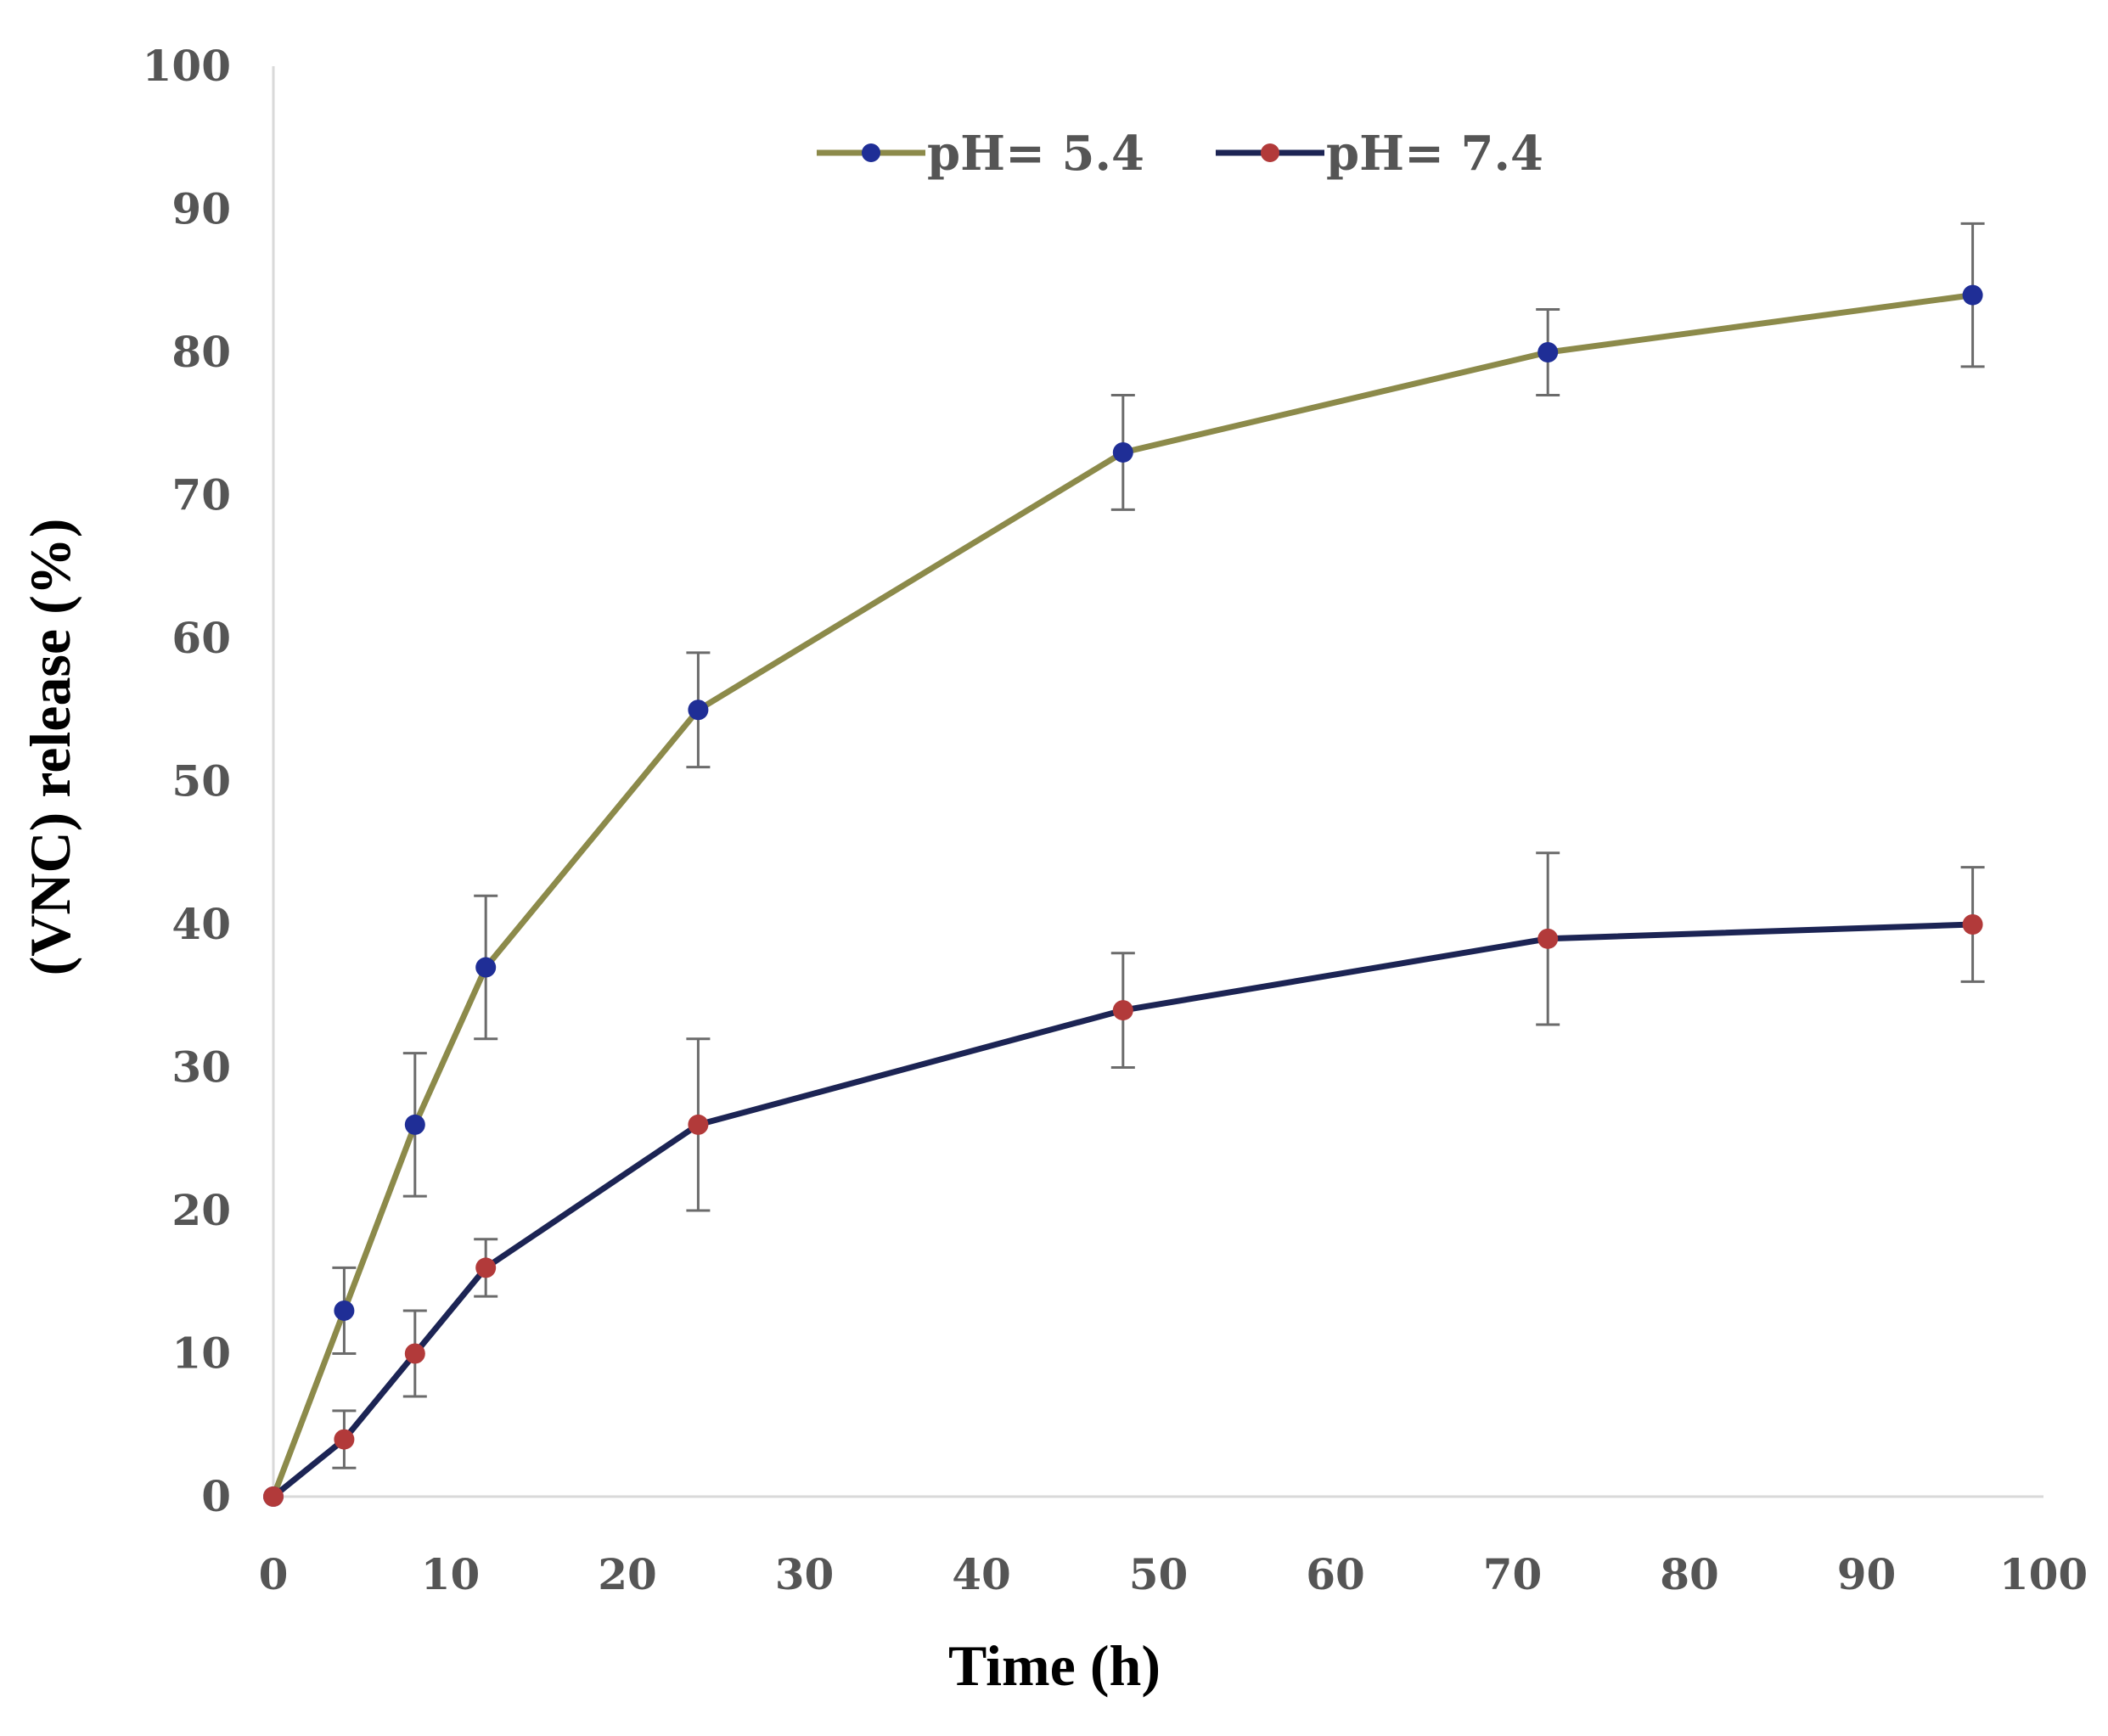 Image resolution: width=2108 pixels, height=1736 pixels. I want to click on y-tick-label: 50, so click(201, 781).